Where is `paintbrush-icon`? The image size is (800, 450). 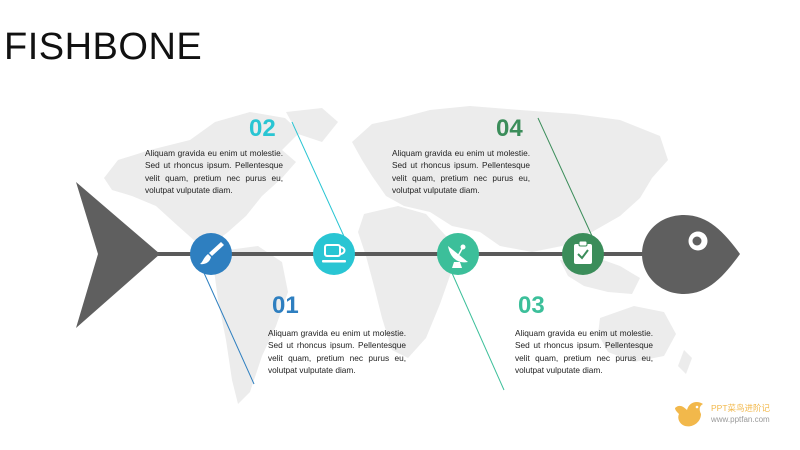 paintbrush-icon is located at coordinates (212, 253).